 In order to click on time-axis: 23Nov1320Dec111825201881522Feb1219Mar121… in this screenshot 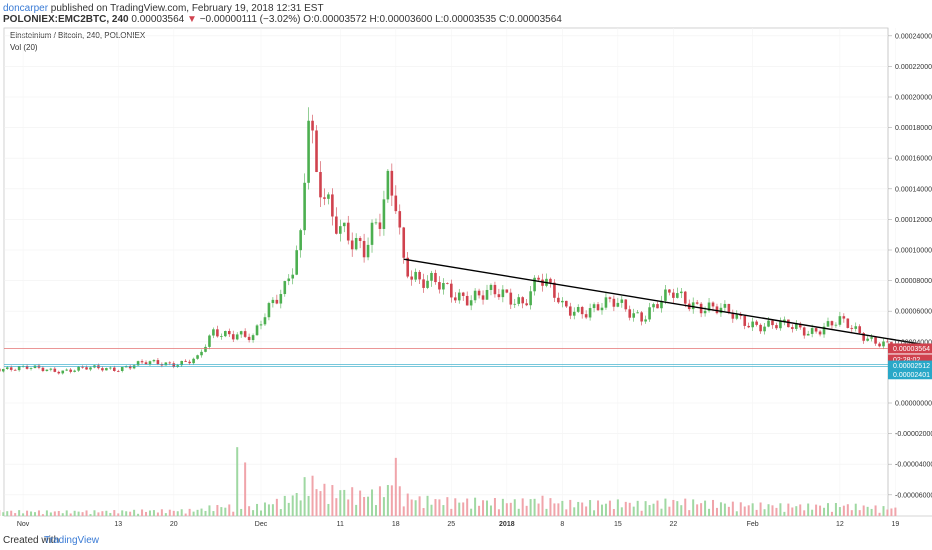, I will do `click(466, 524)`.